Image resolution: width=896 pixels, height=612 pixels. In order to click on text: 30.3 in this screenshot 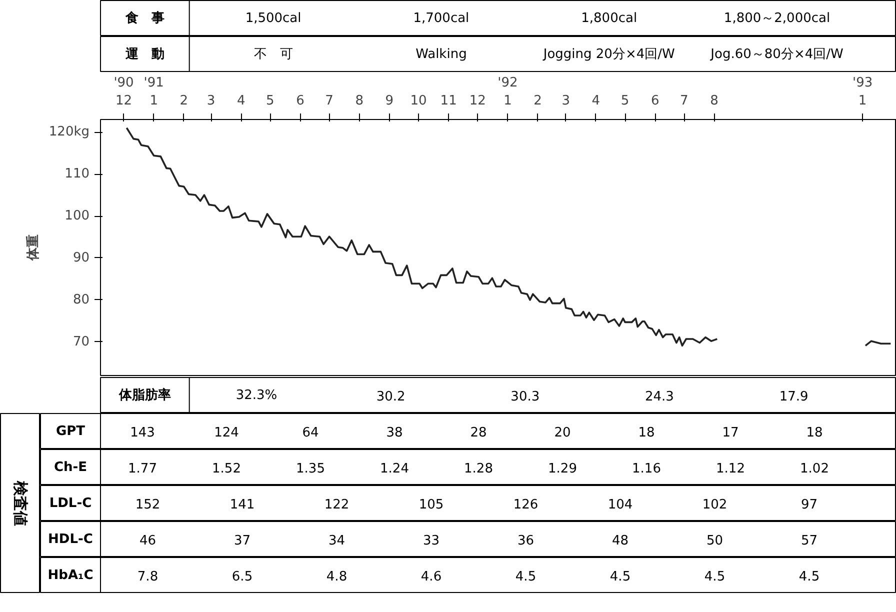, I will do `click(525, 397)`.